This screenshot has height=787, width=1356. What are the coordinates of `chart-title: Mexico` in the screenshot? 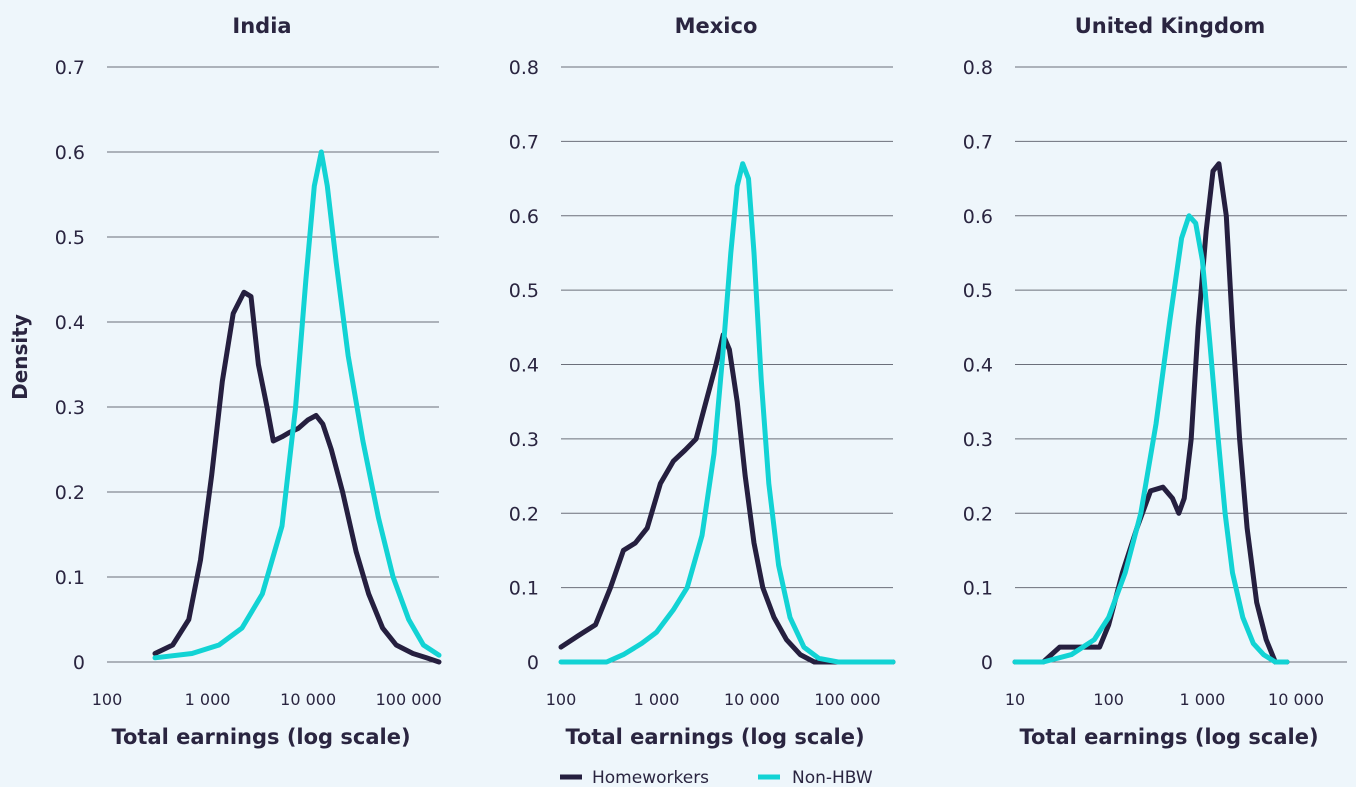 It's located at (716, 26).